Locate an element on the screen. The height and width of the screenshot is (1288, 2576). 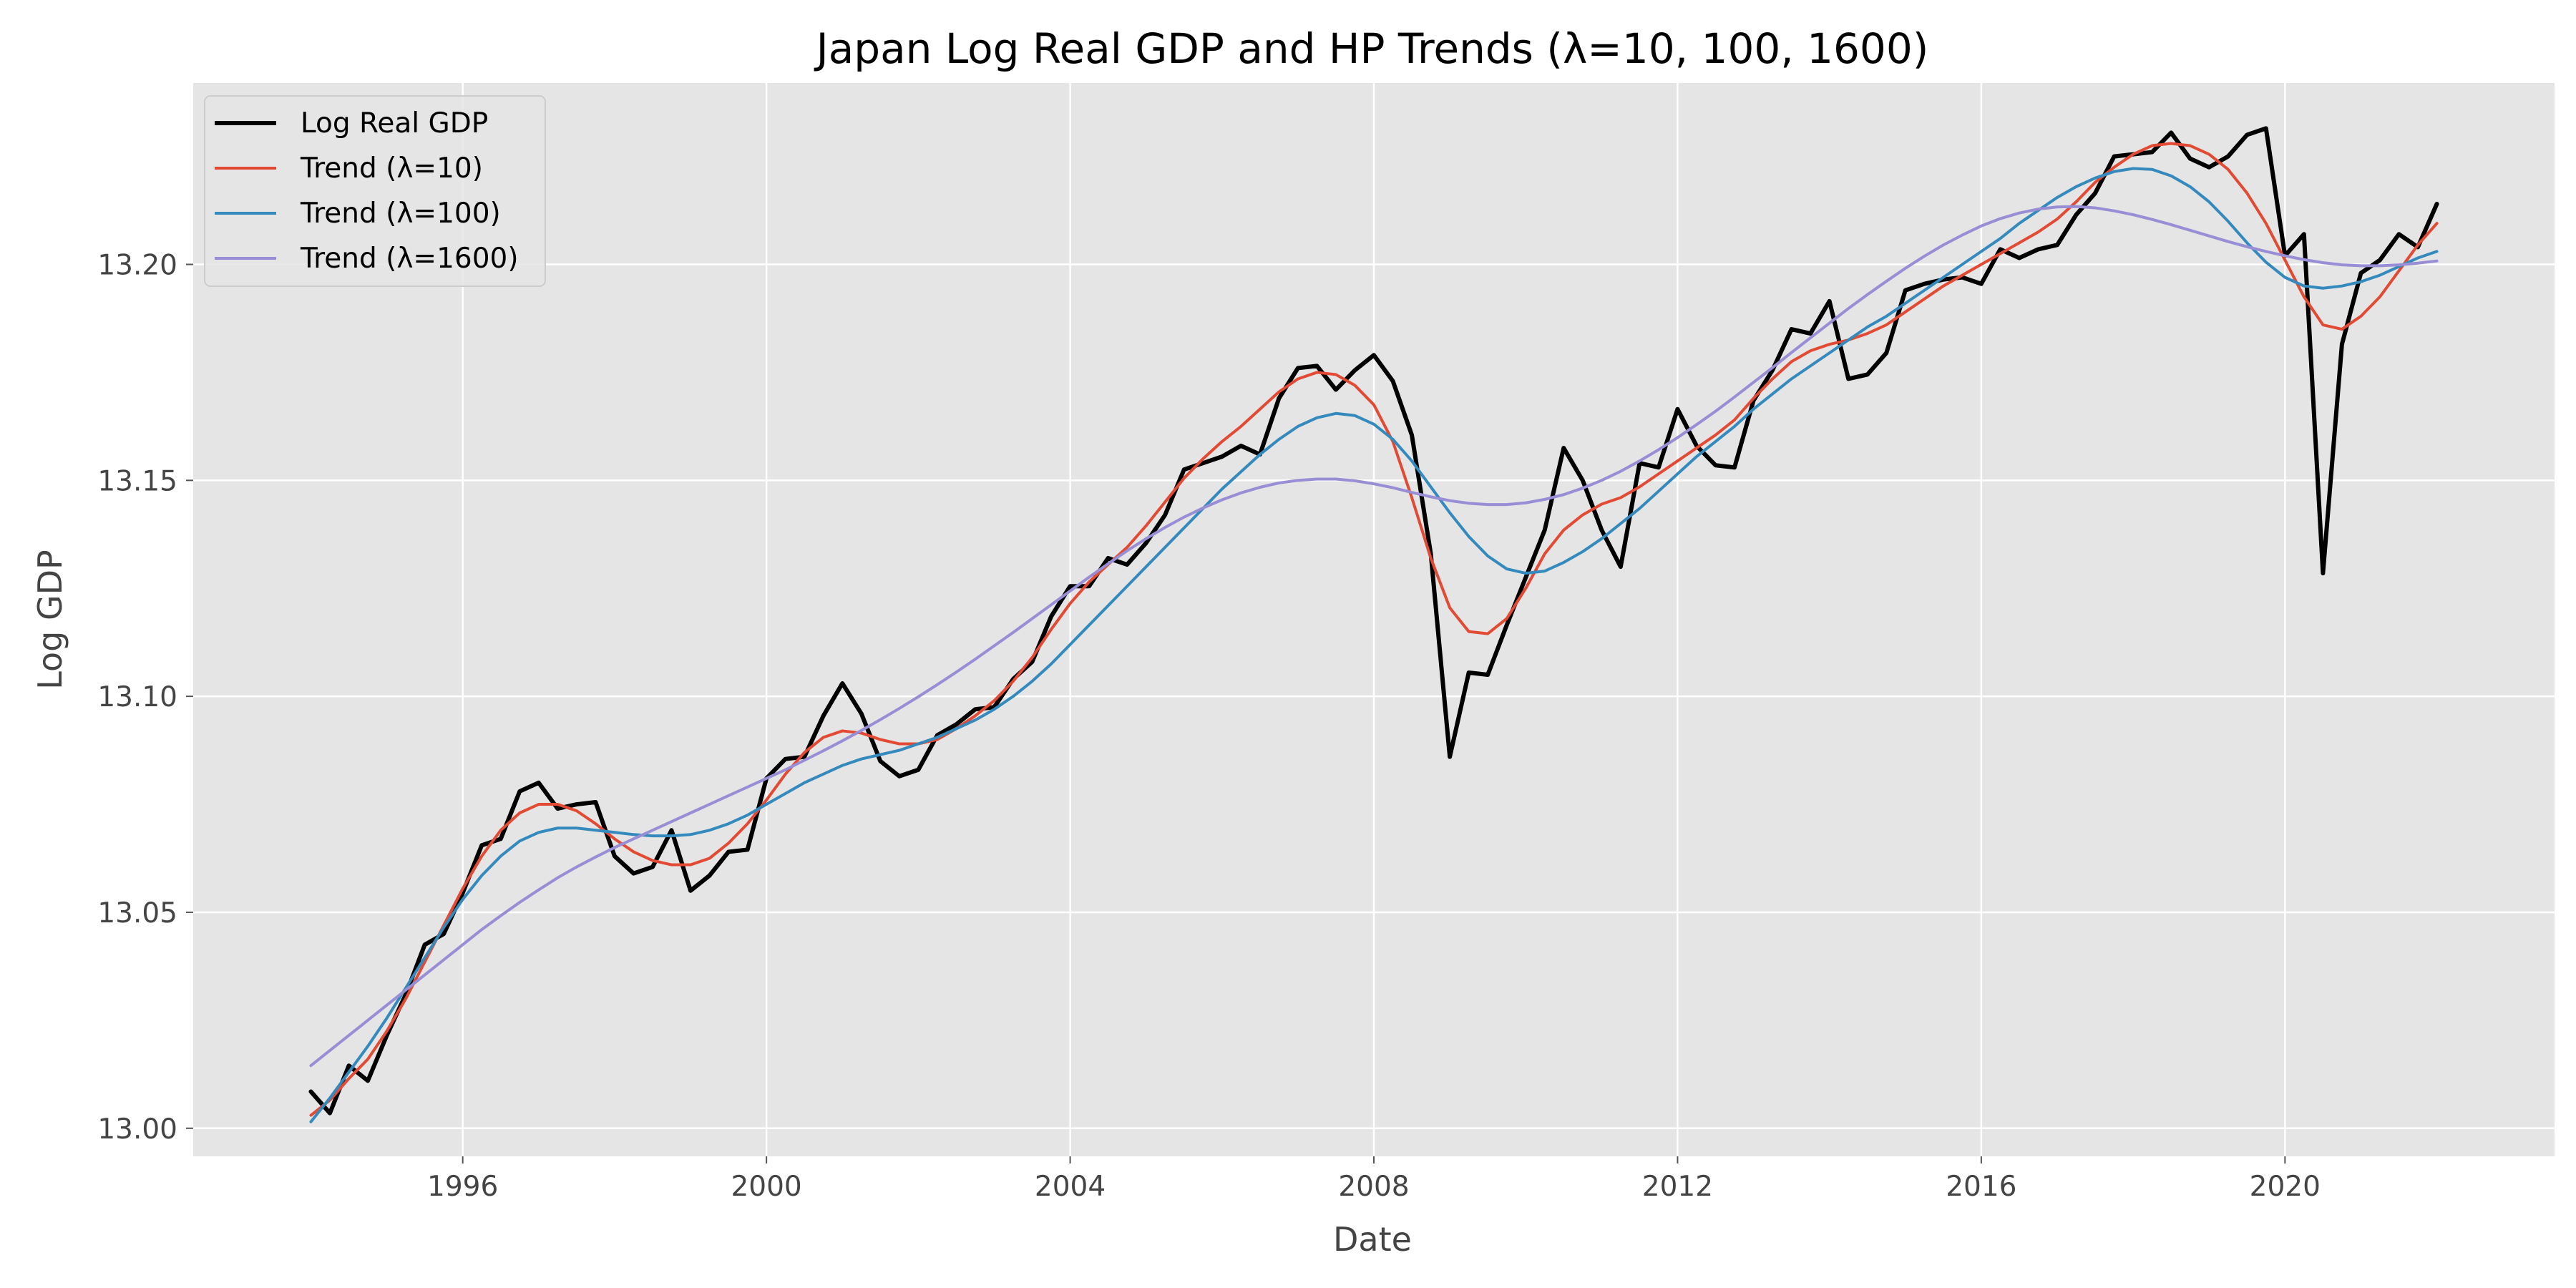
x-axis-ticks: 1996 2000 2004 2008 2012 2016 2020 is located at coordinates (1374, 1179).